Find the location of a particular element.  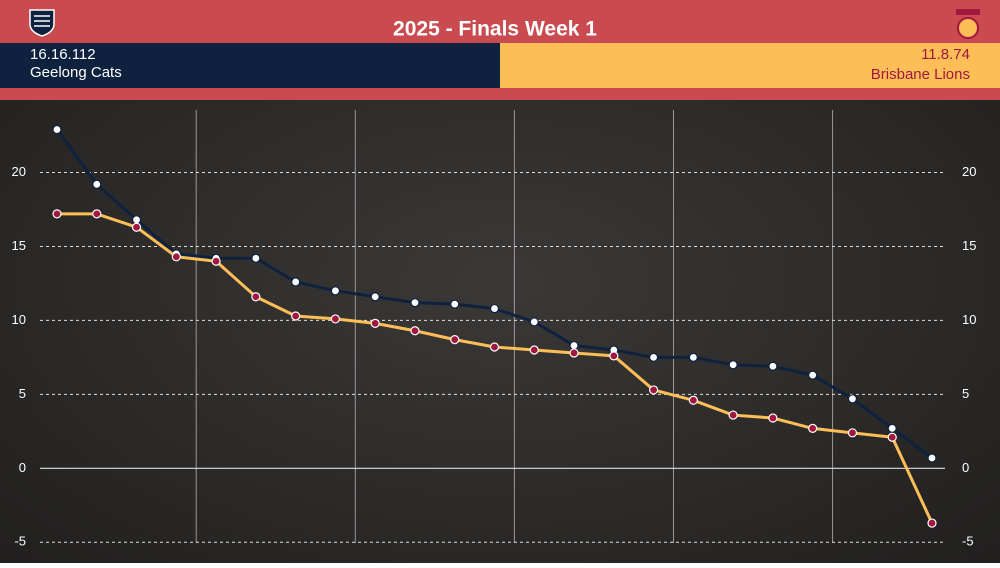

away-logo is located at coordinates (968, 24).